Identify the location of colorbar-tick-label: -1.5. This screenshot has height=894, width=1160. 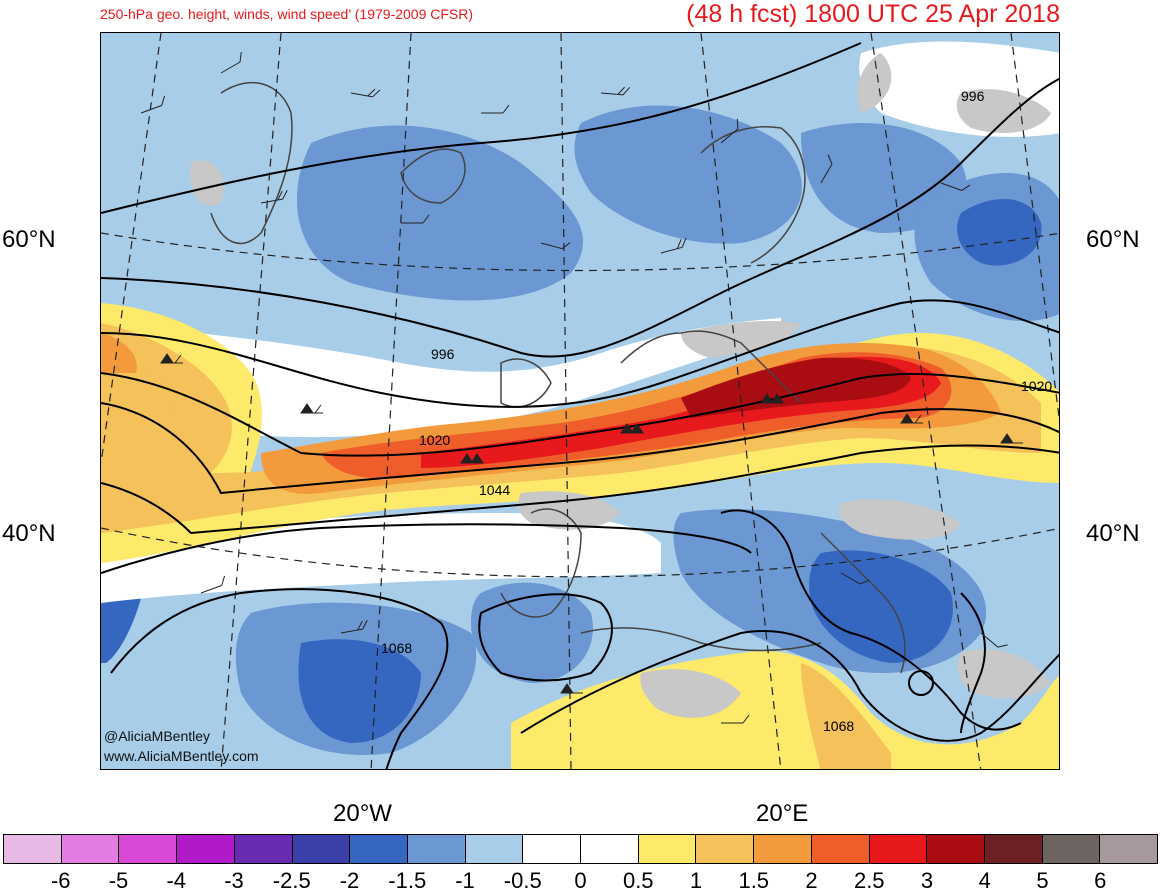
(407, 880).